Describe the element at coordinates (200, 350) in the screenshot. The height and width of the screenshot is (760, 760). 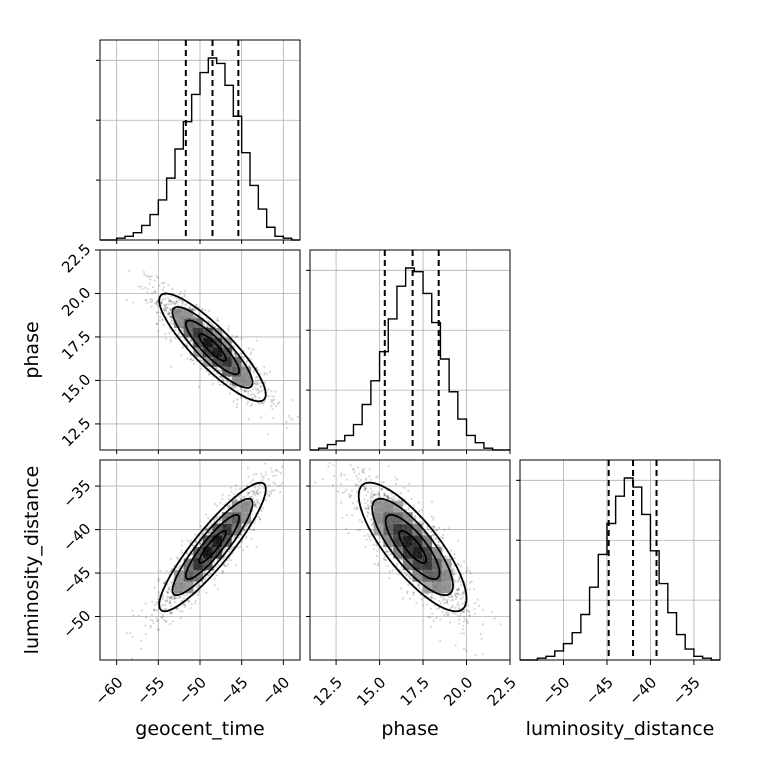
I see `joint-panel-geocent_time-phase` at that location.